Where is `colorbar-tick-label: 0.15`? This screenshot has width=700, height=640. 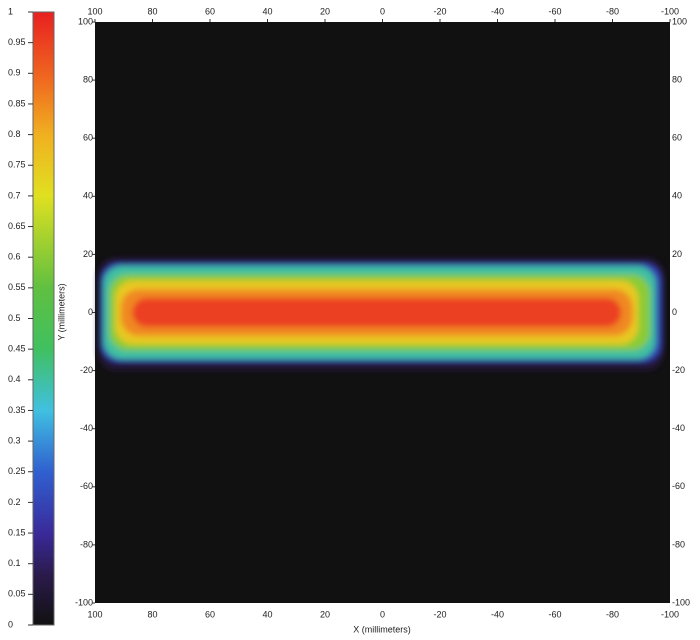
colorbar-tick-label: 0.15 is located at coordinates (17, 532).